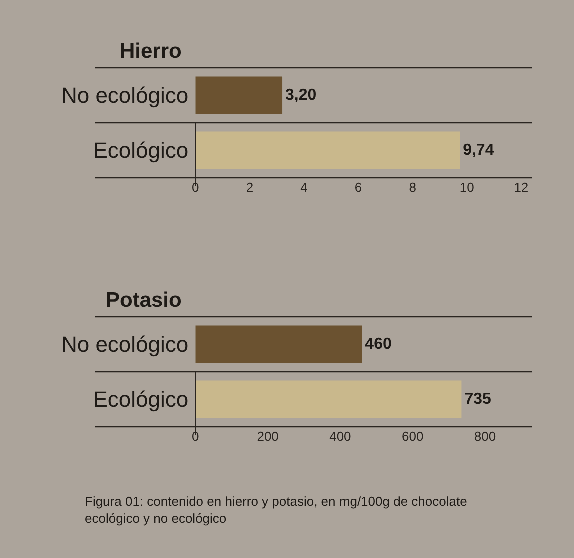 The height and width of the screenshot is (558, 574). What do you see at coordinates (301, 95) in the screenshot?
I see `data-label: 3,20` at bounding box center [301, 95].